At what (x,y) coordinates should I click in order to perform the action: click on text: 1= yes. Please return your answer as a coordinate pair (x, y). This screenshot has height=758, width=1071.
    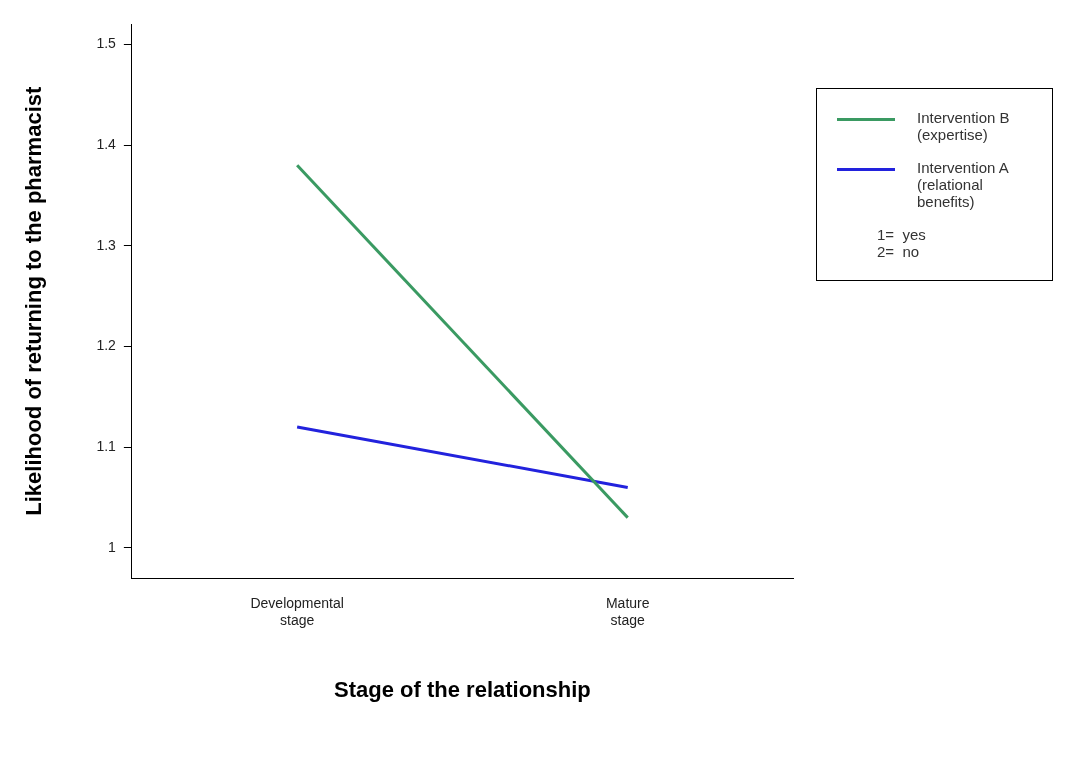
    Looking at the image, I should click on (901, 234).